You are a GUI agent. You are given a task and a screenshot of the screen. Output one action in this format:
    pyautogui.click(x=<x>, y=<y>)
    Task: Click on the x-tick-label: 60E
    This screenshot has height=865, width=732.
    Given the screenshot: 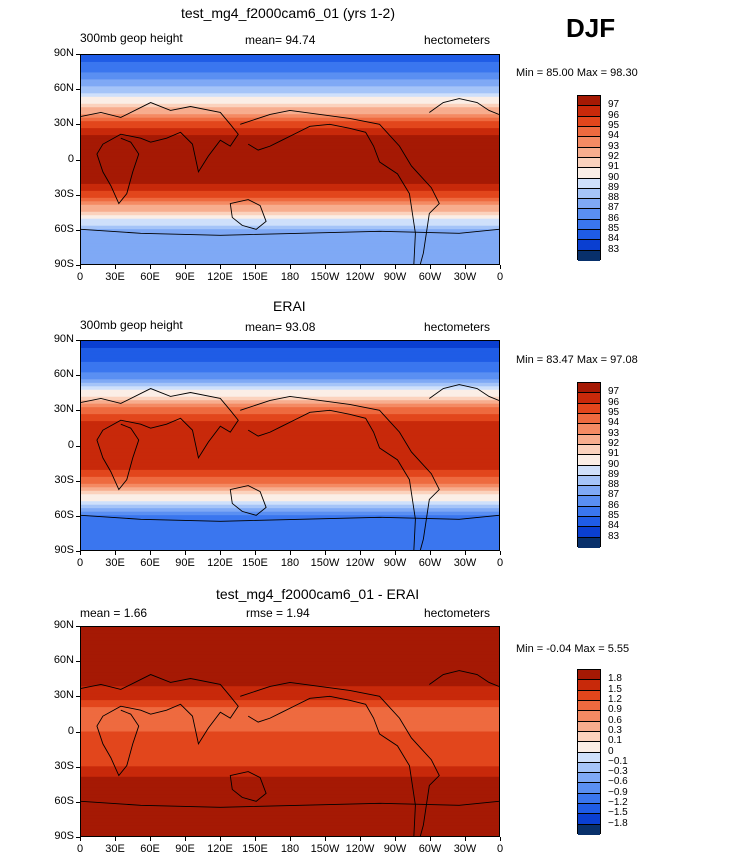 What is the action you would take?
    pyautogui.click(x=150, y=277)
    